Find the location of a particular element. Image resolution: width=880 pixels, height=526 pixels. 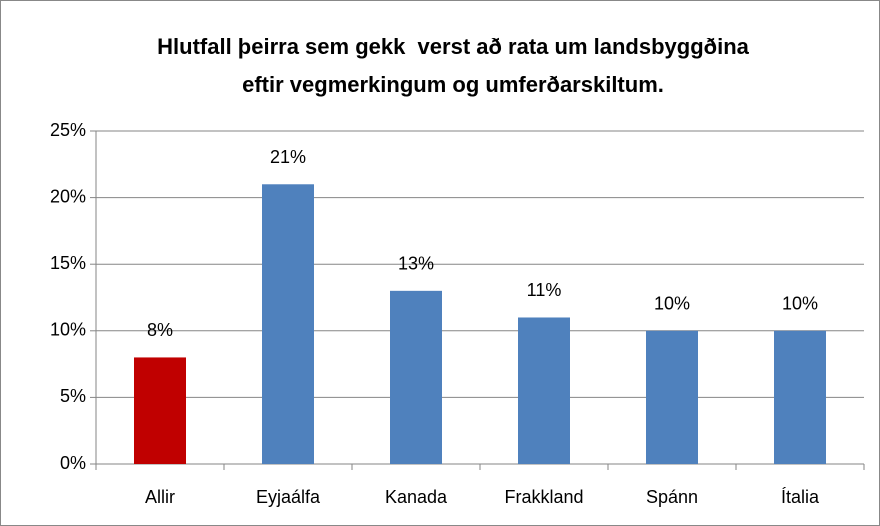

data-label: 11% is located at coordinates (544, 290).